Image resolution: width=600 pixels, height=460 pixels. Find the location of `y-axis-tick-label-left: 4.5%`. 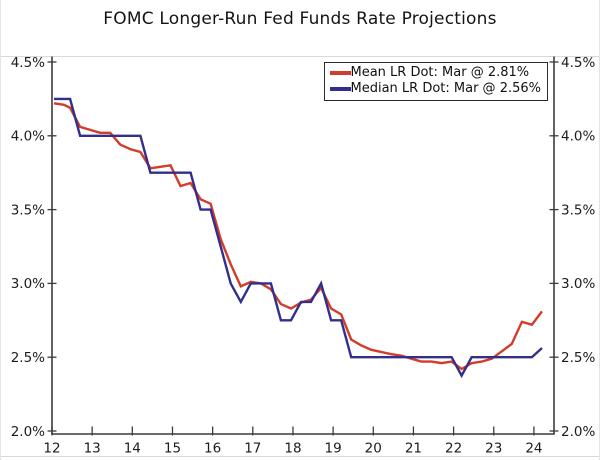

y-axis-tick-label-left: 4.5% is located at coordinates (28, 63).